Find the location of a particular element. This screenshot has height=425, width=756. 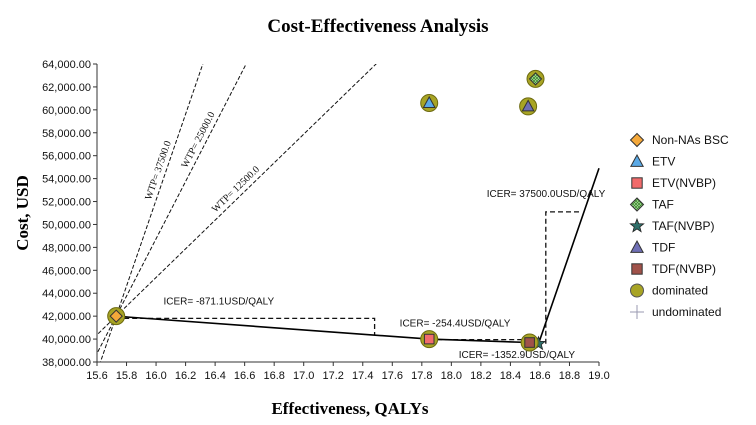

point-etv is located at coordinates (429, 102).